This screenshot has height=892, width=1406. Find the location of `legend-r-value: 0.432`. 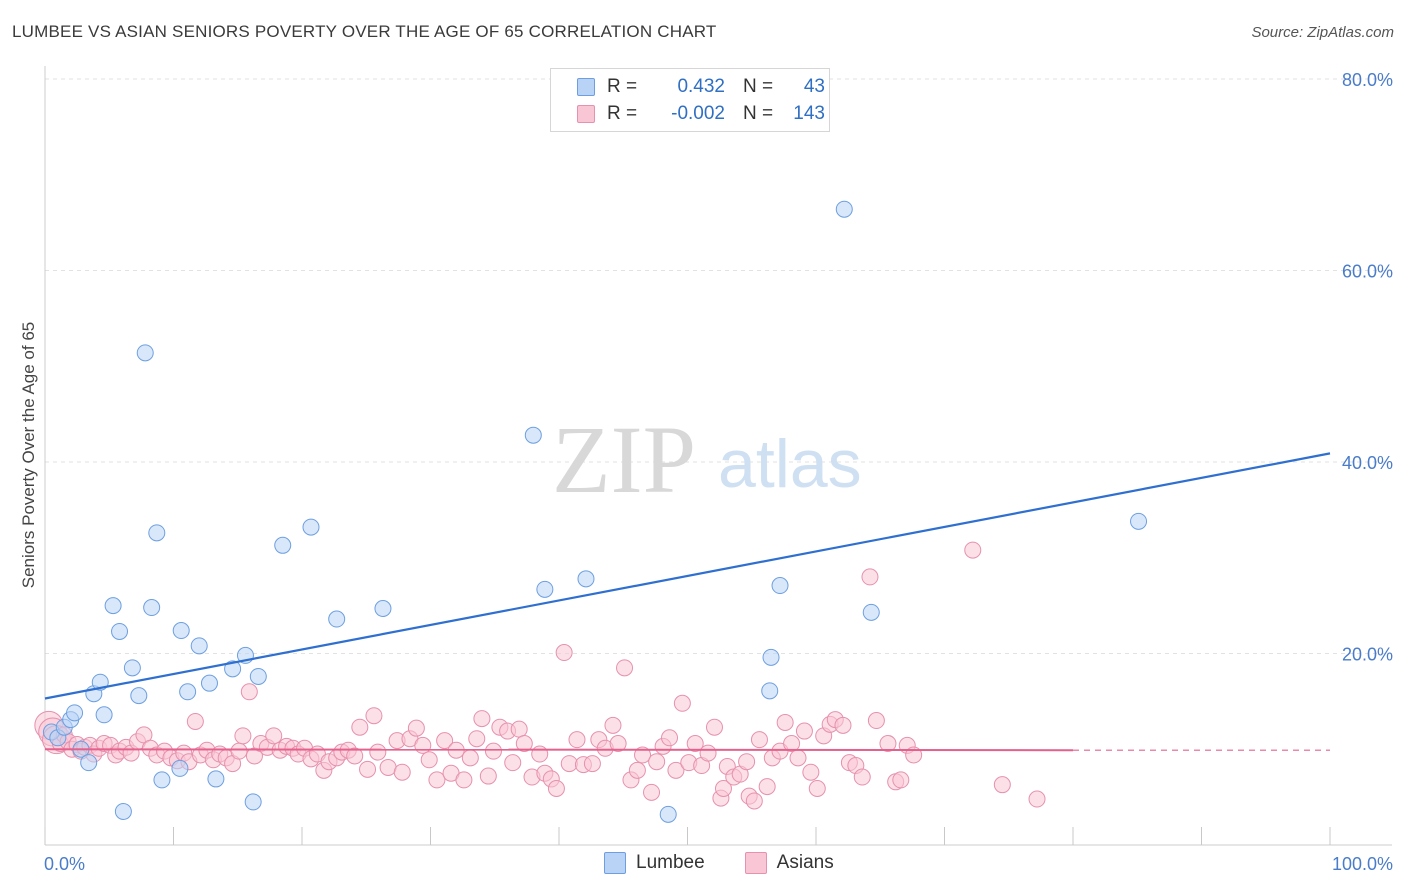

legend-r-value: 0.432 is located at coordinates (701, 86).